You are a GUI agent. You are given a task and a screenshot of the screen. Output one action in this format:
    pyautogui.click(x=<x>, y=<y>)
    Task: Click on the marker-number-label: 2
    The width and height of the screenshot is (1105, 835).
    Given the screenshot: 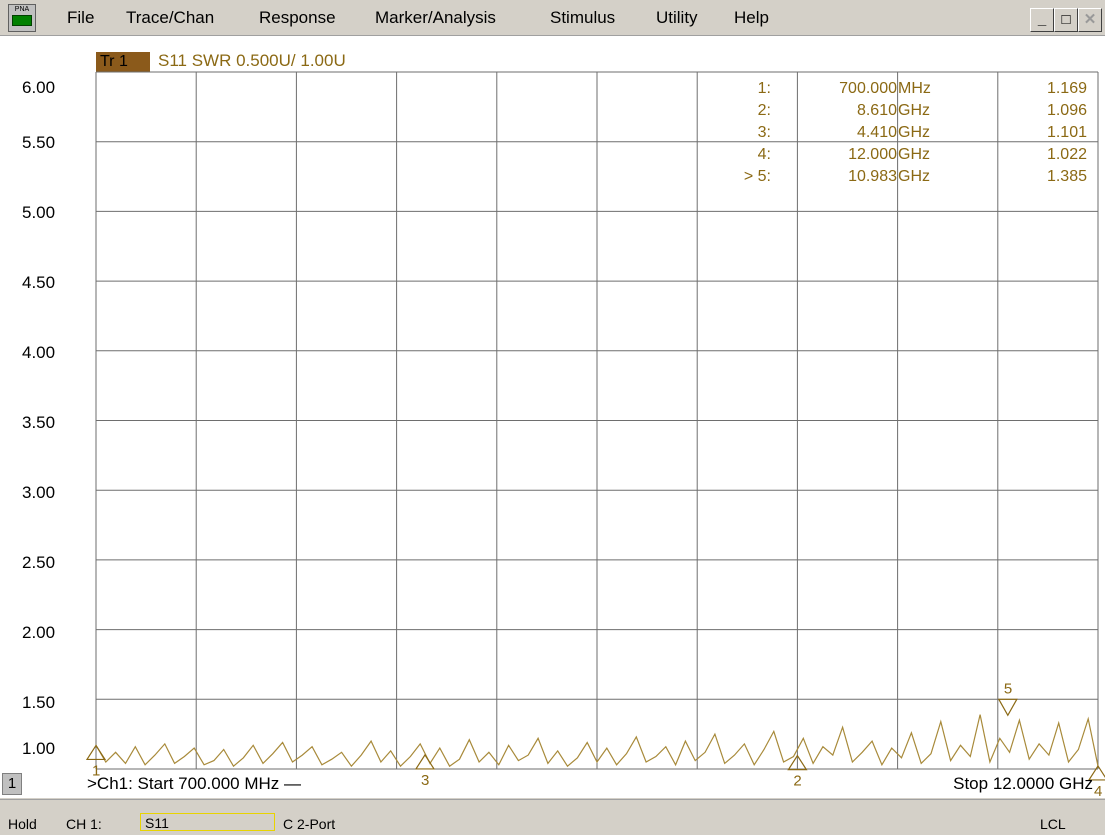 What is the action you would take?
    pyautogui.click(x=797, y=781)
    